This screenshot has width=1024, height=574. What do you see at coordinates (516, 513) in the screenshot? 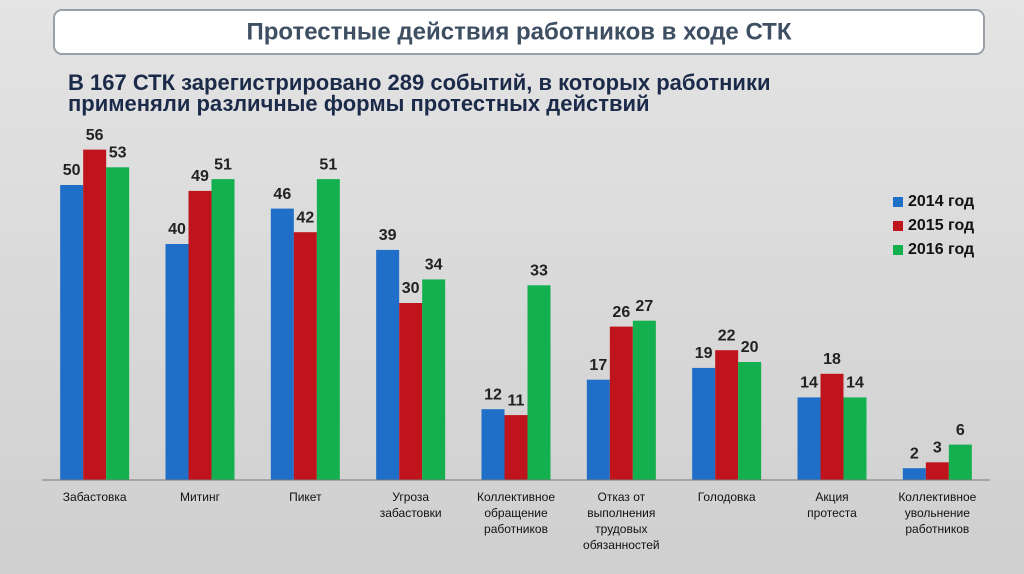
I see `x-tick-label: Коллективное обращение работников` at bounding box center [516, 513].